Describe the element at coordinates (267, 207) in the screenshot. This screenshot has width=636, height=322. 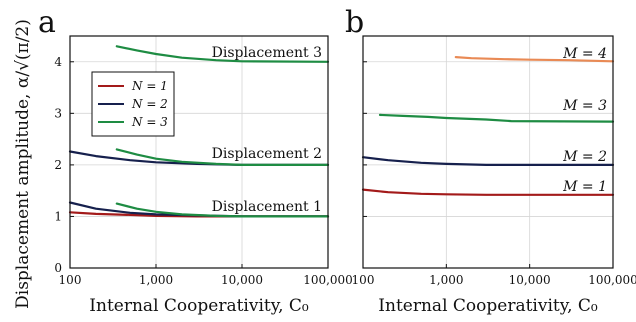
I see `annotation-displacement-1: Displacement 1` at that location.